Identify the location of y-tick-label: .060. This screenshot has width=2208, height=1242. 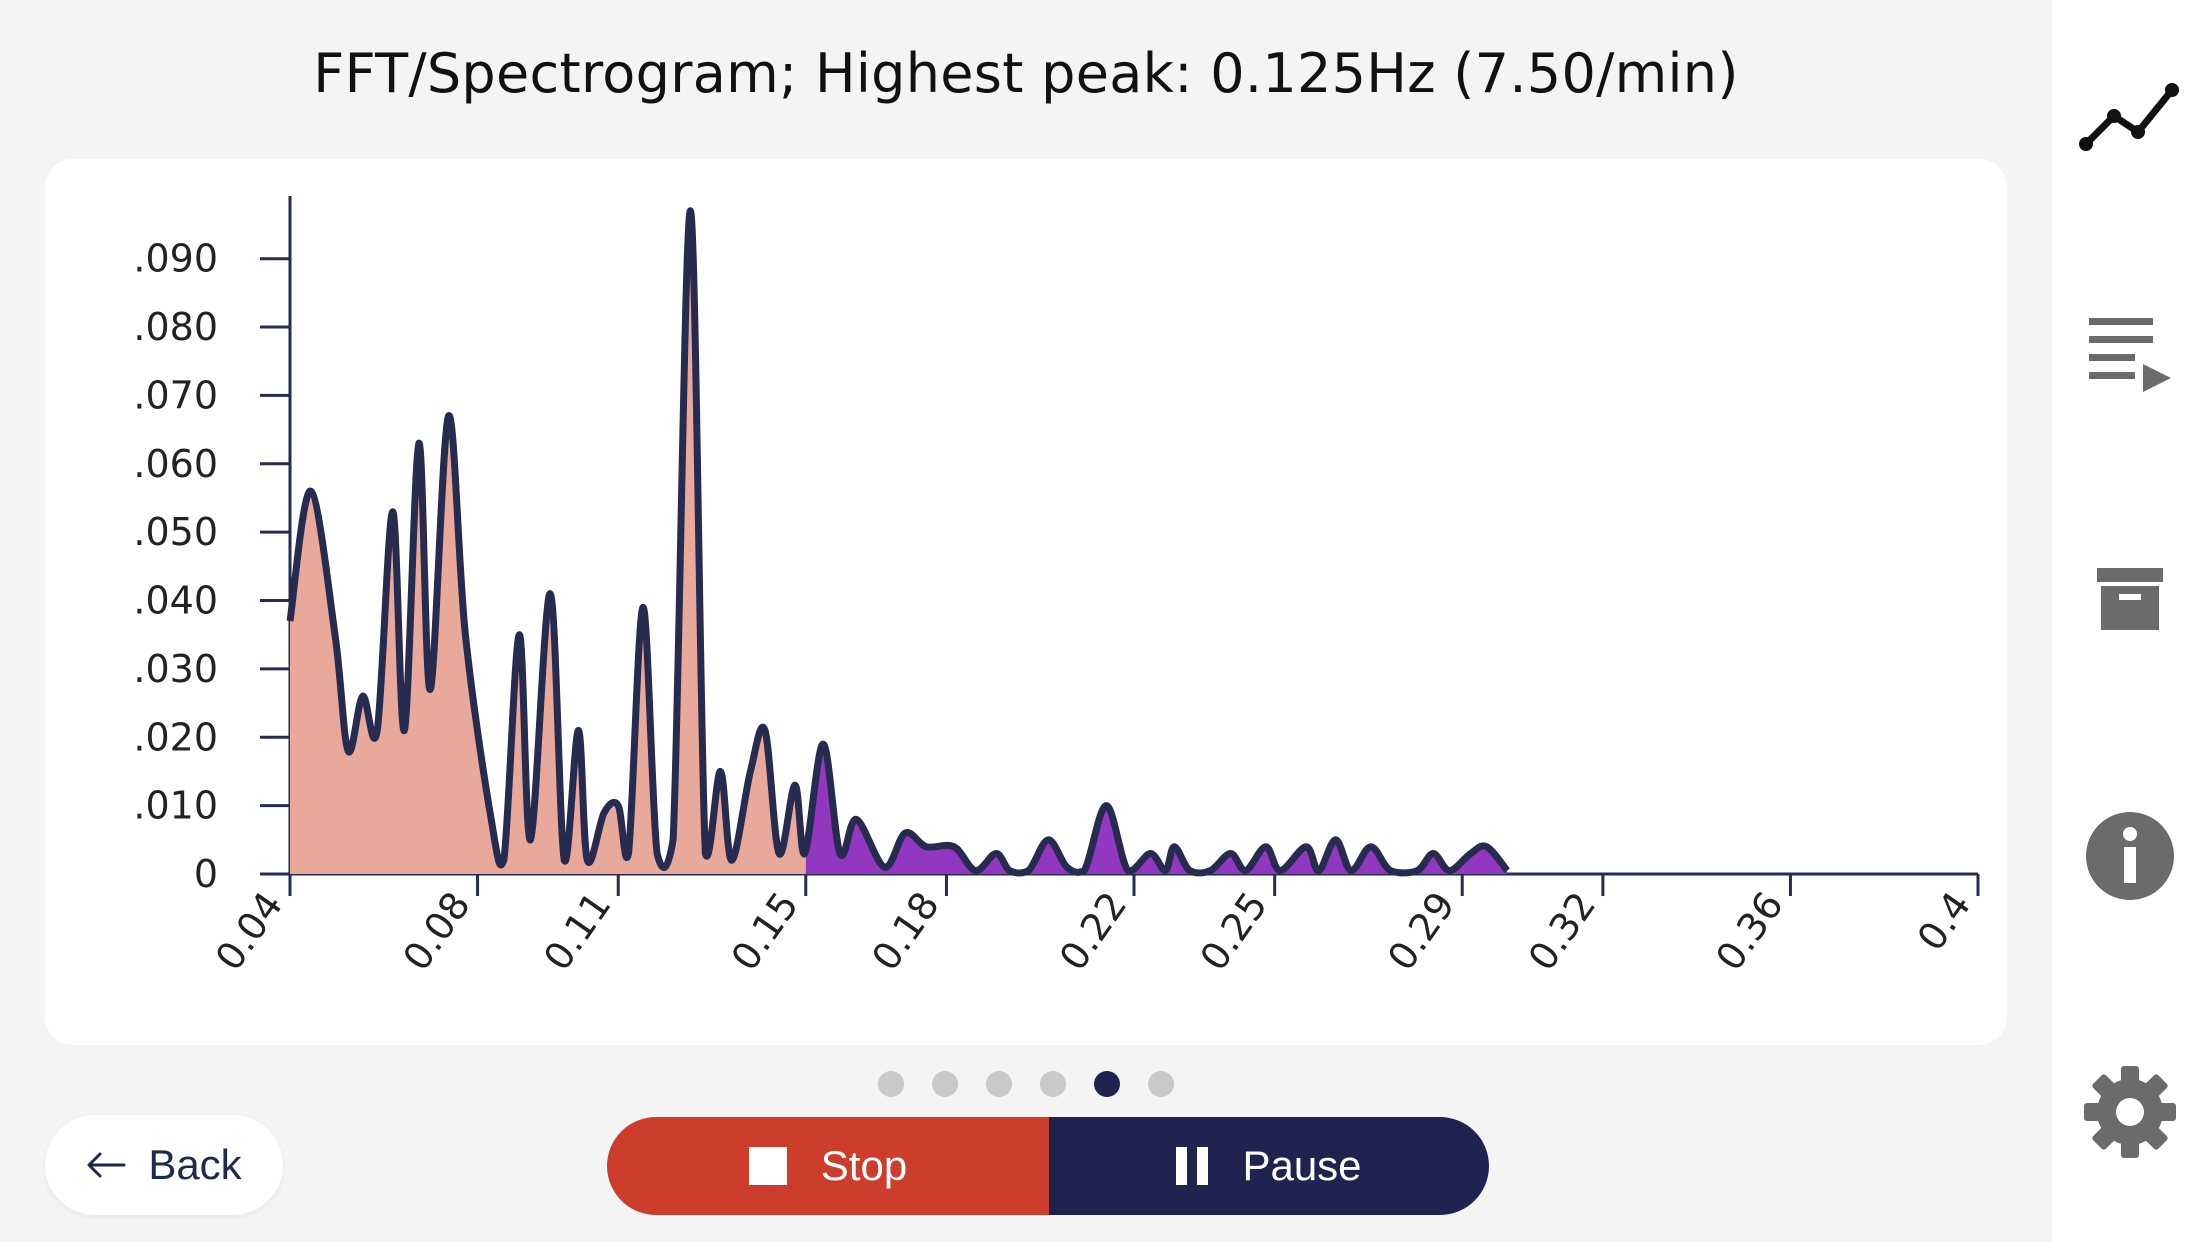
(175, 464).